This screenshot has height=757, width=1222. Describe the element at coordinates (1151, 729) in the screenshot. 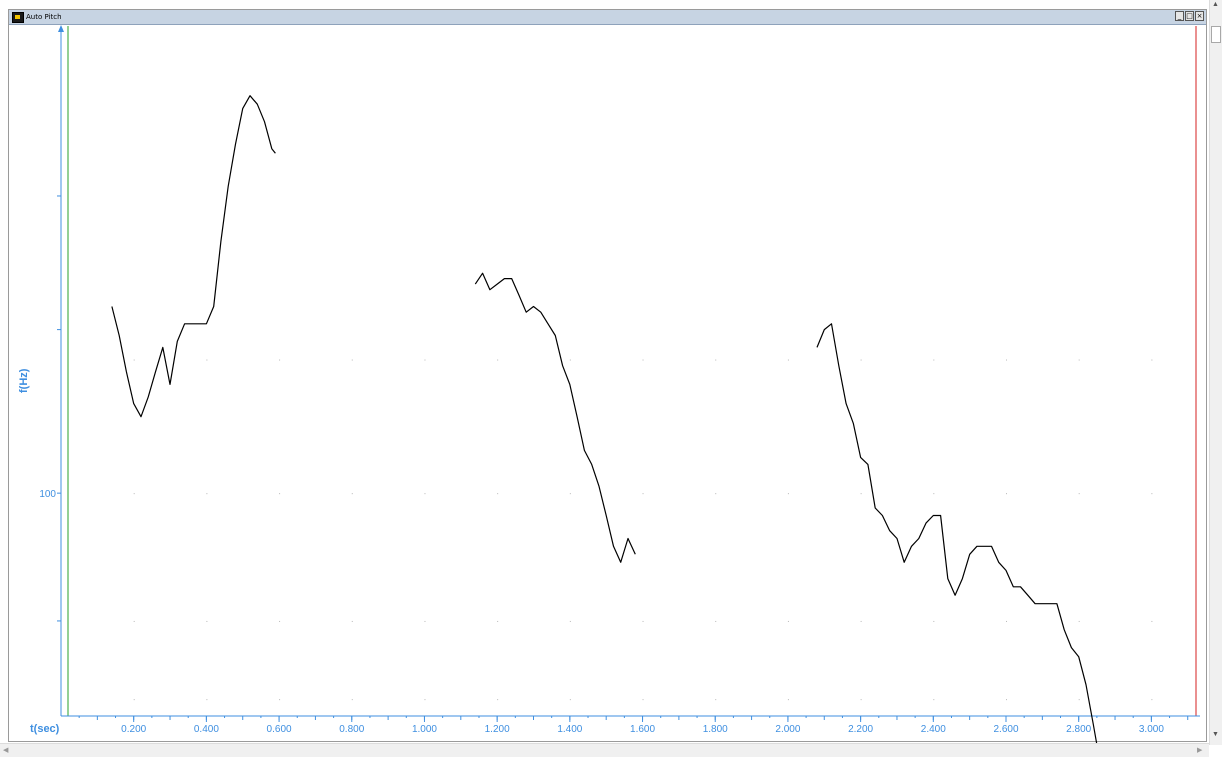

I see `x-tick-label: 3.000` at that location.